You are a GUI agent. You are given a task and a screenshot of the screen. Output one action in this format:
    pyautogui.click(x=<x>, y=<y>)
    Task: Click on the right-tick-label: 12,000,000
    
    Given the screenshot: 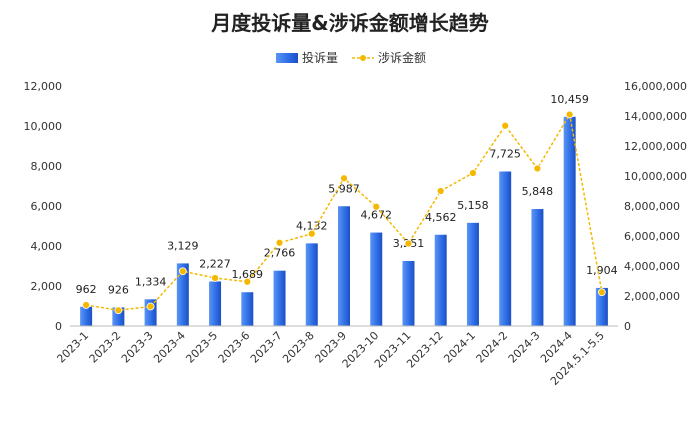 What is the action you would take?
    pyautogui.click(x=655, y=146)
    